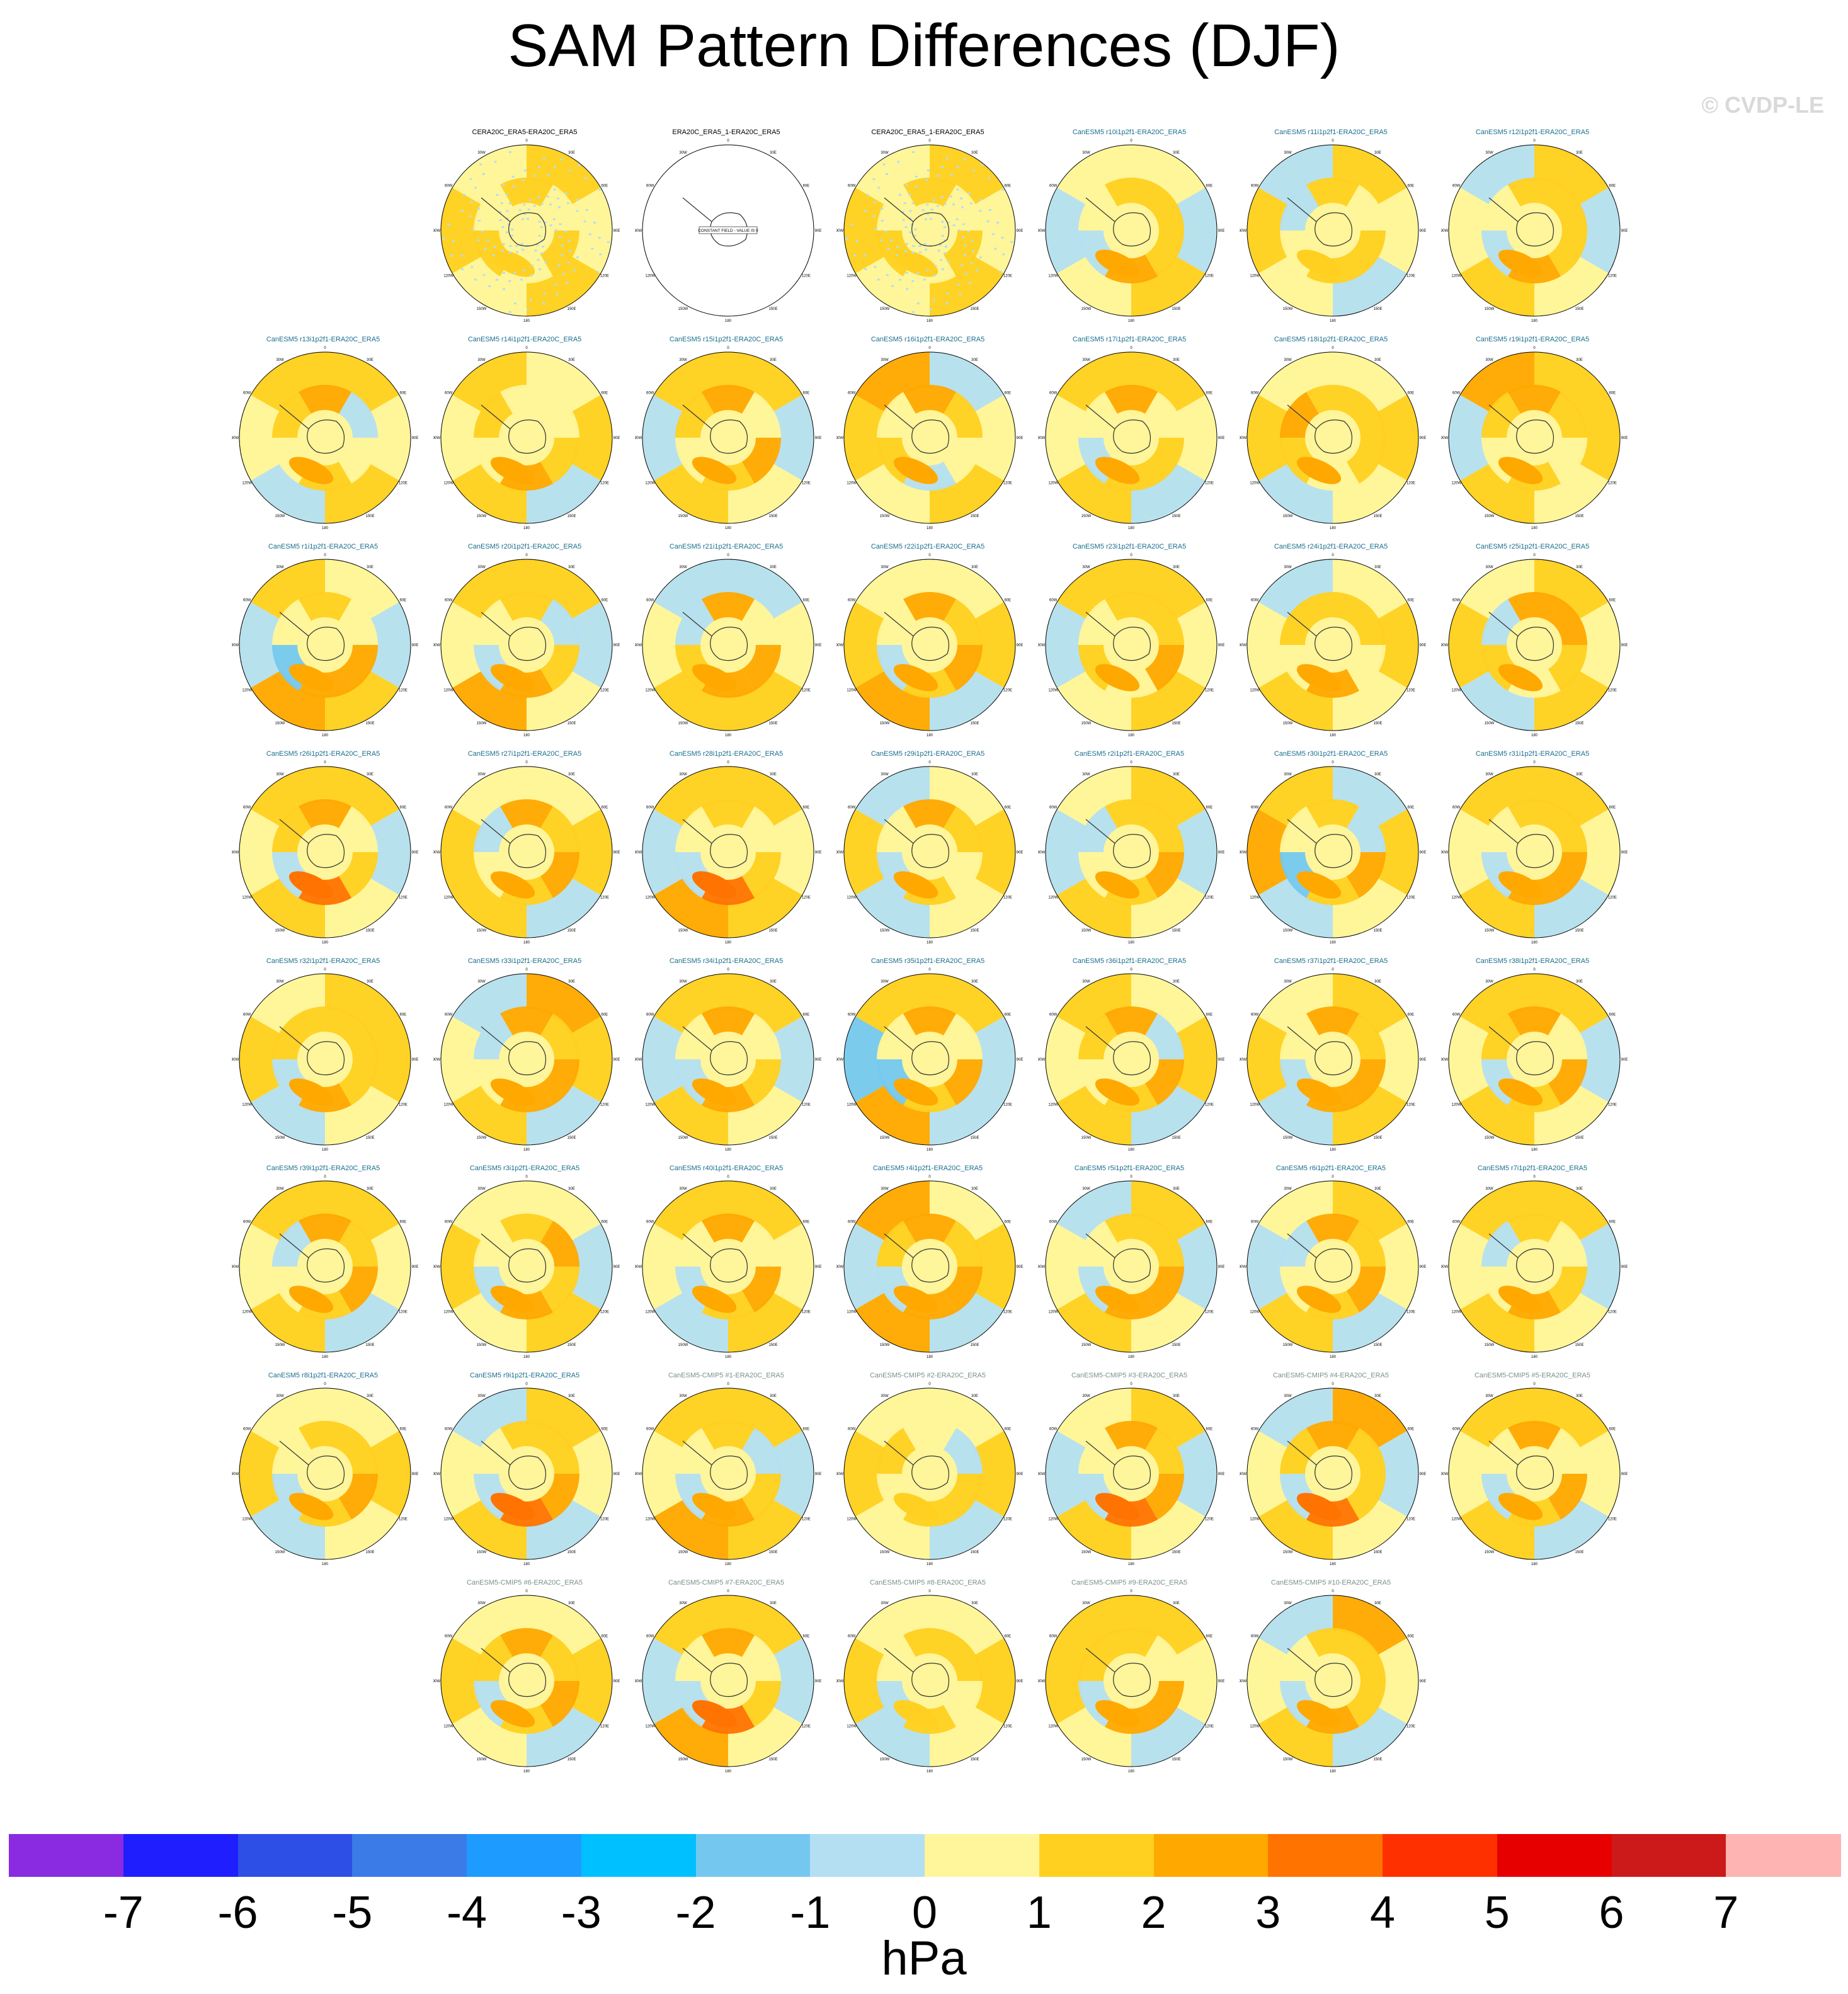 This screenshot has height=1994, width=1848. What do you see at coordinates (1762, 105) in the screenshot?
I see `watermark: © CVDP-LE` at bounding box center [1762, 105].